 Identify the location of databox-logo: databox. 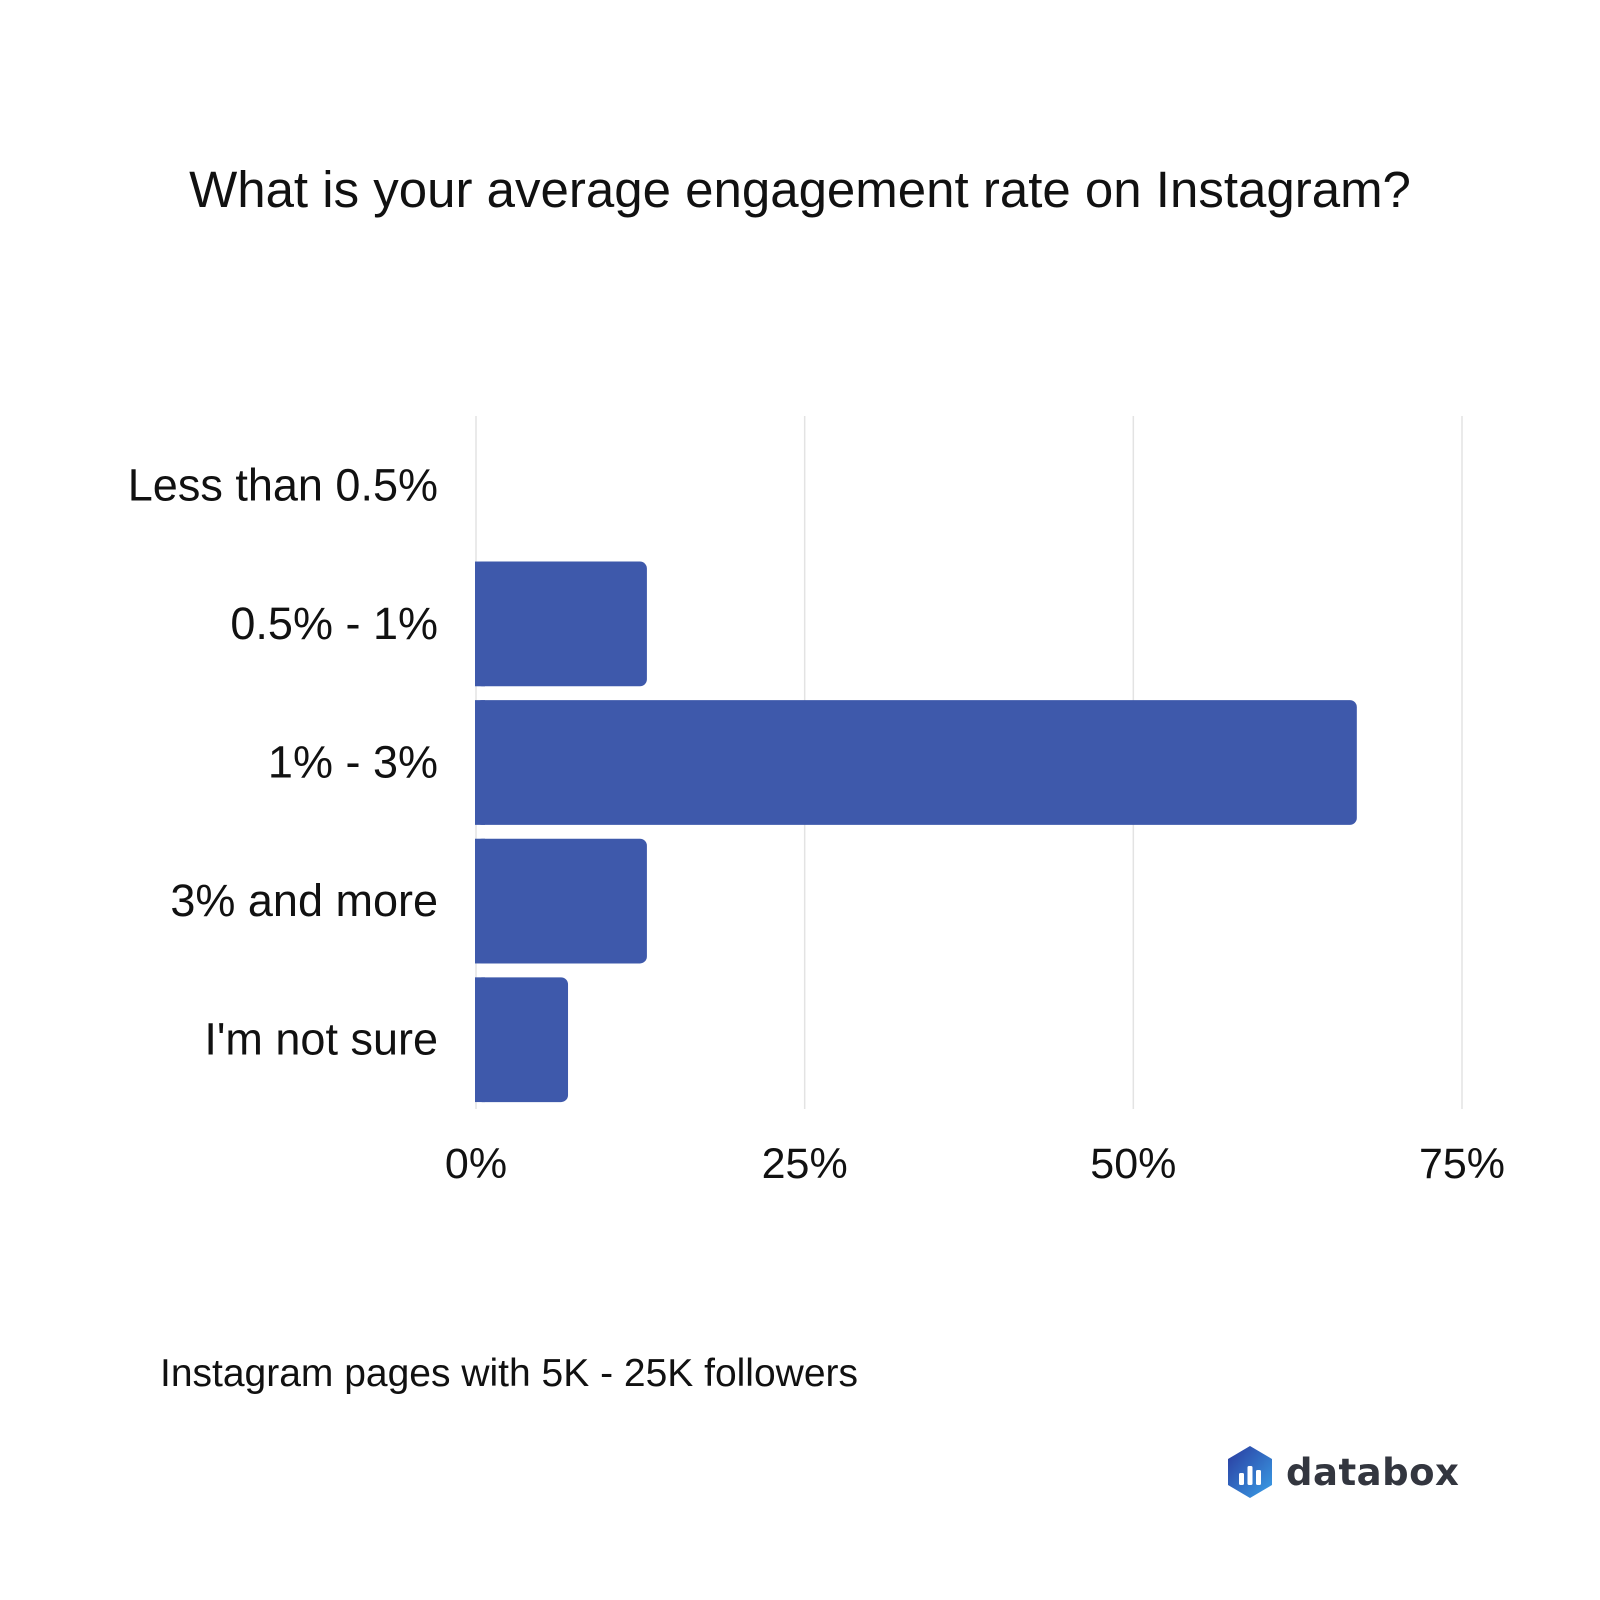
(1342, 1472).